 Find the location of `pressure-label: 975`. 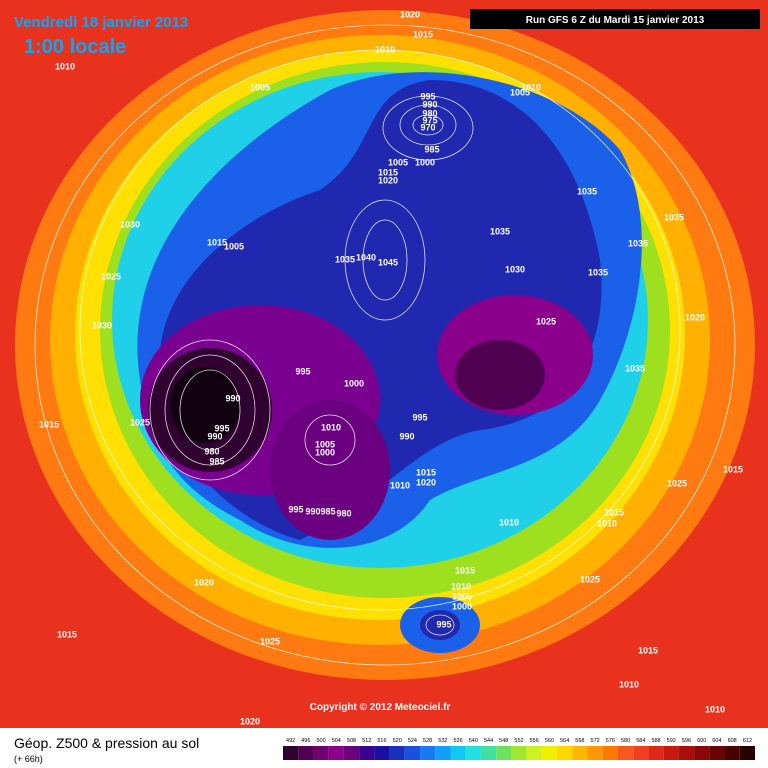

pressure-label: 975 is located at coordinates (429, 120).